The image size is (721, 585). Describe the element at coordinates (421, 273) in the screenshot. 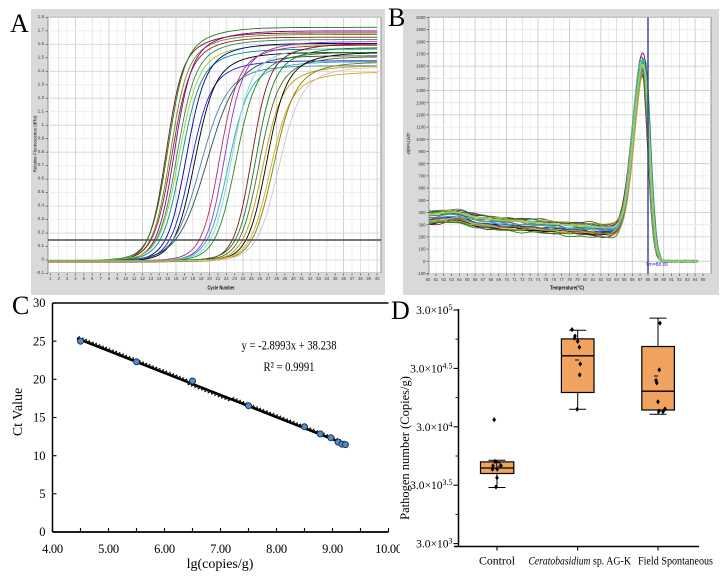

I see `svg-text: -100` at that location.